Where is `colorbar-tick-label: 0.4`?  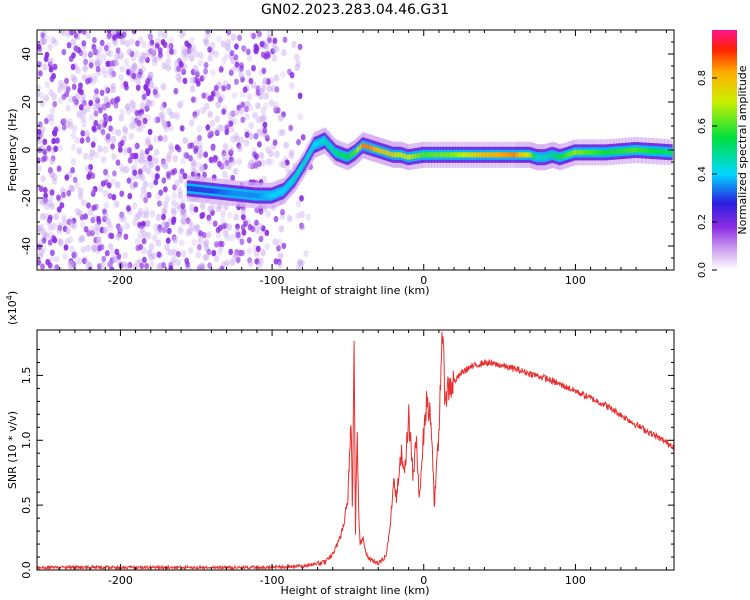
colorbar-tick-label: 0.4 is located at coordinates (702, 174).